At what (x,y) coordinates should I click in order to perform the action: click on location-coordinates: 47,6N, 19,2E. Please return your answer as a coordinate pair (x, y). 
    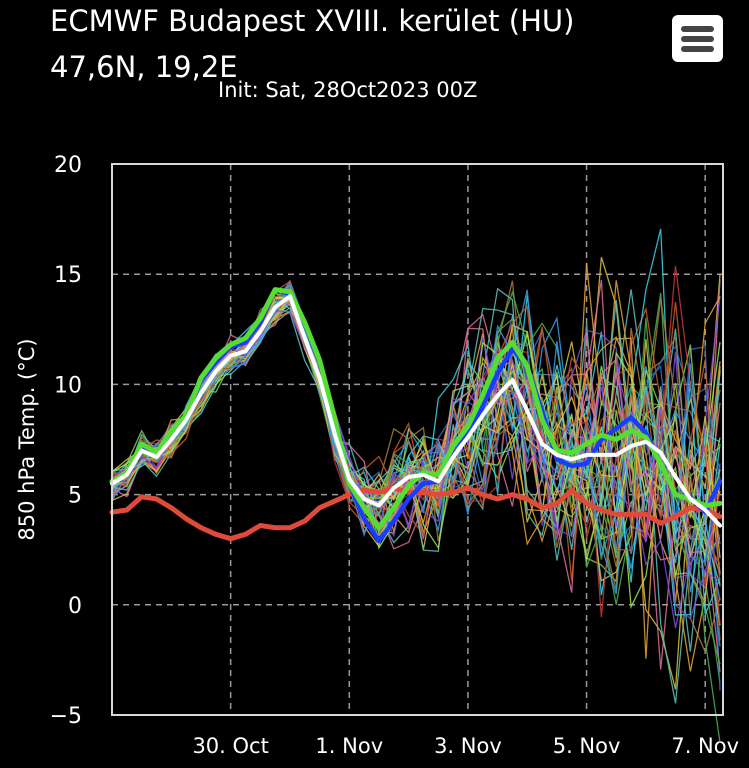
    Looking at the image, I should click on (144, 67).